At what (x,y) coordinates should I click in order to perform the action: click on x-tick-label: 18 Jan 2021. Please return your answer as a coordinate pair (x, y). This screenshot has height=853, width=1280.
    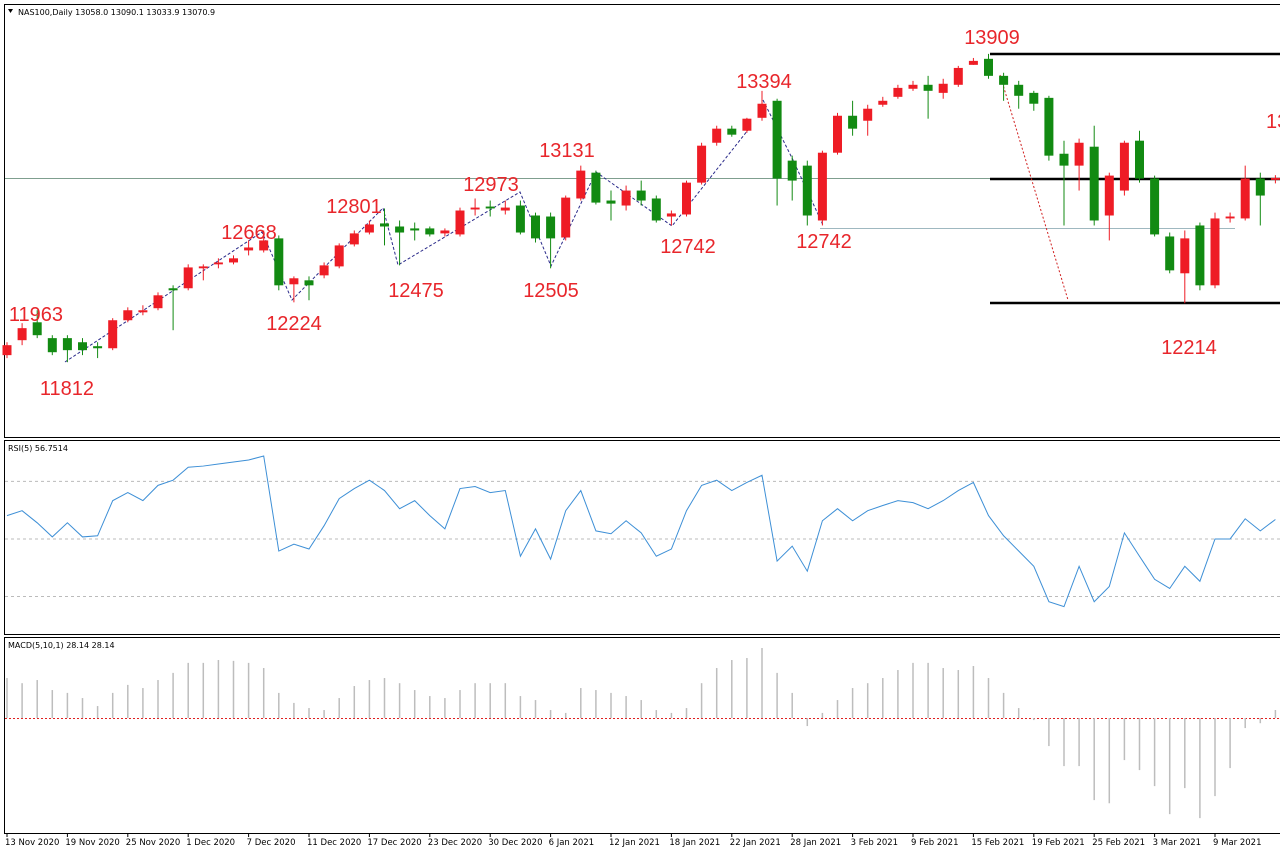
    Looking at the image, I should click on (694, 843).